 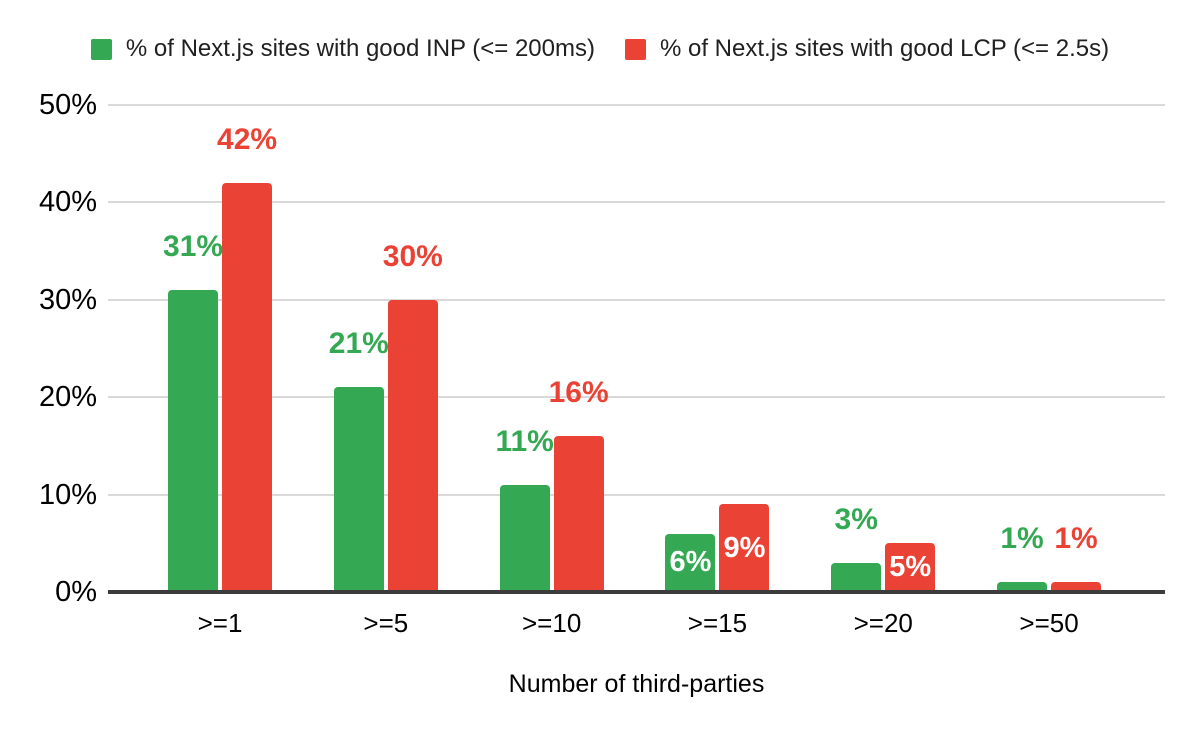 What do you see at coordinates (856, 519) in the screenshot?
I see `bar-value-label: 3%` at bounding box center [856, 519].